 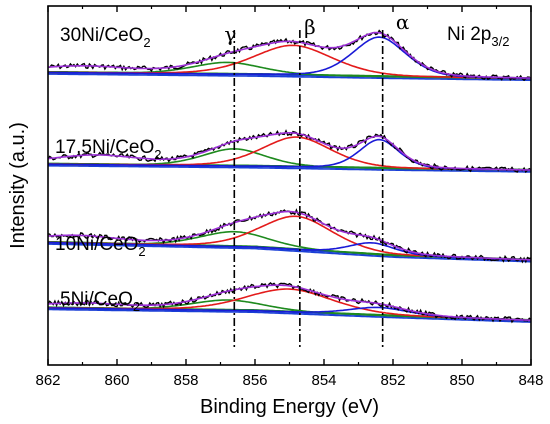 I want to click on x-tick-label: 856, so click(x=254, y=380).